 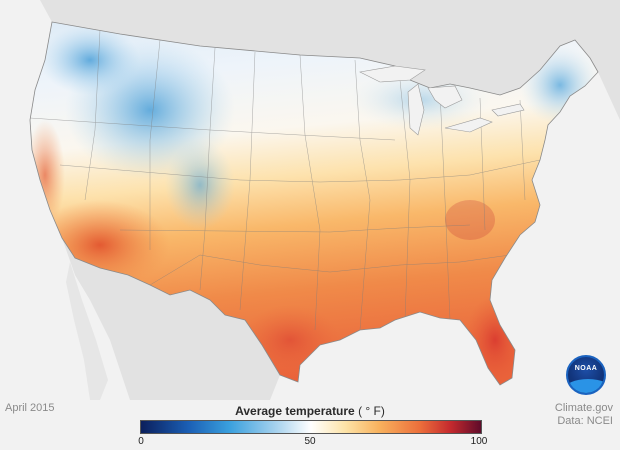 What do you see at coordinates (311, 427) in the screenshot?
I see `legend-color-bar` at bounding box center [311, 427].